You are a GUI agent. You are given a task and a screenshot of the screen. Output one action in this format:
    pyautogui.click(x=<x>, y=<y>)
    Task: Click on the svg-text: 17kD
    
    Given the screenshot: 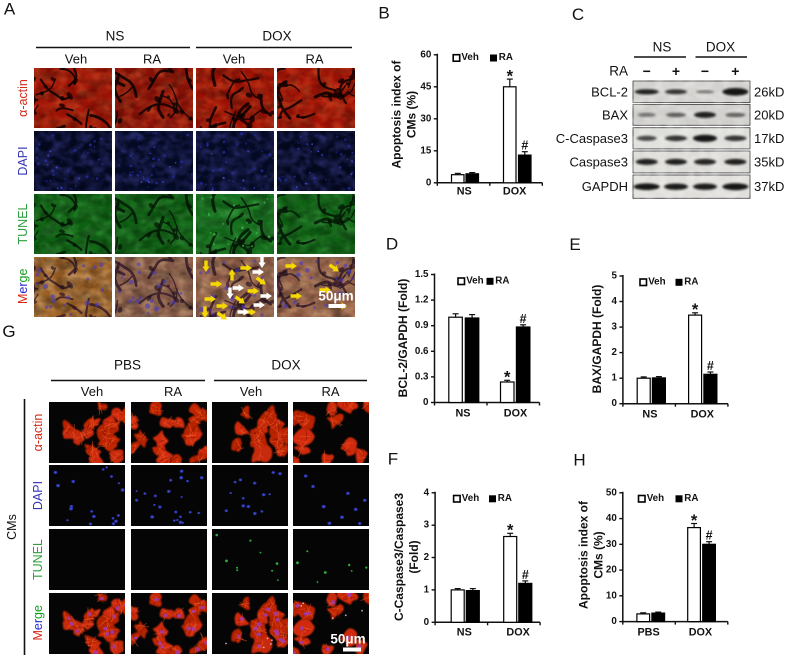 What is the action you would take?
    pyautogui.click(x=769, y=138)
    